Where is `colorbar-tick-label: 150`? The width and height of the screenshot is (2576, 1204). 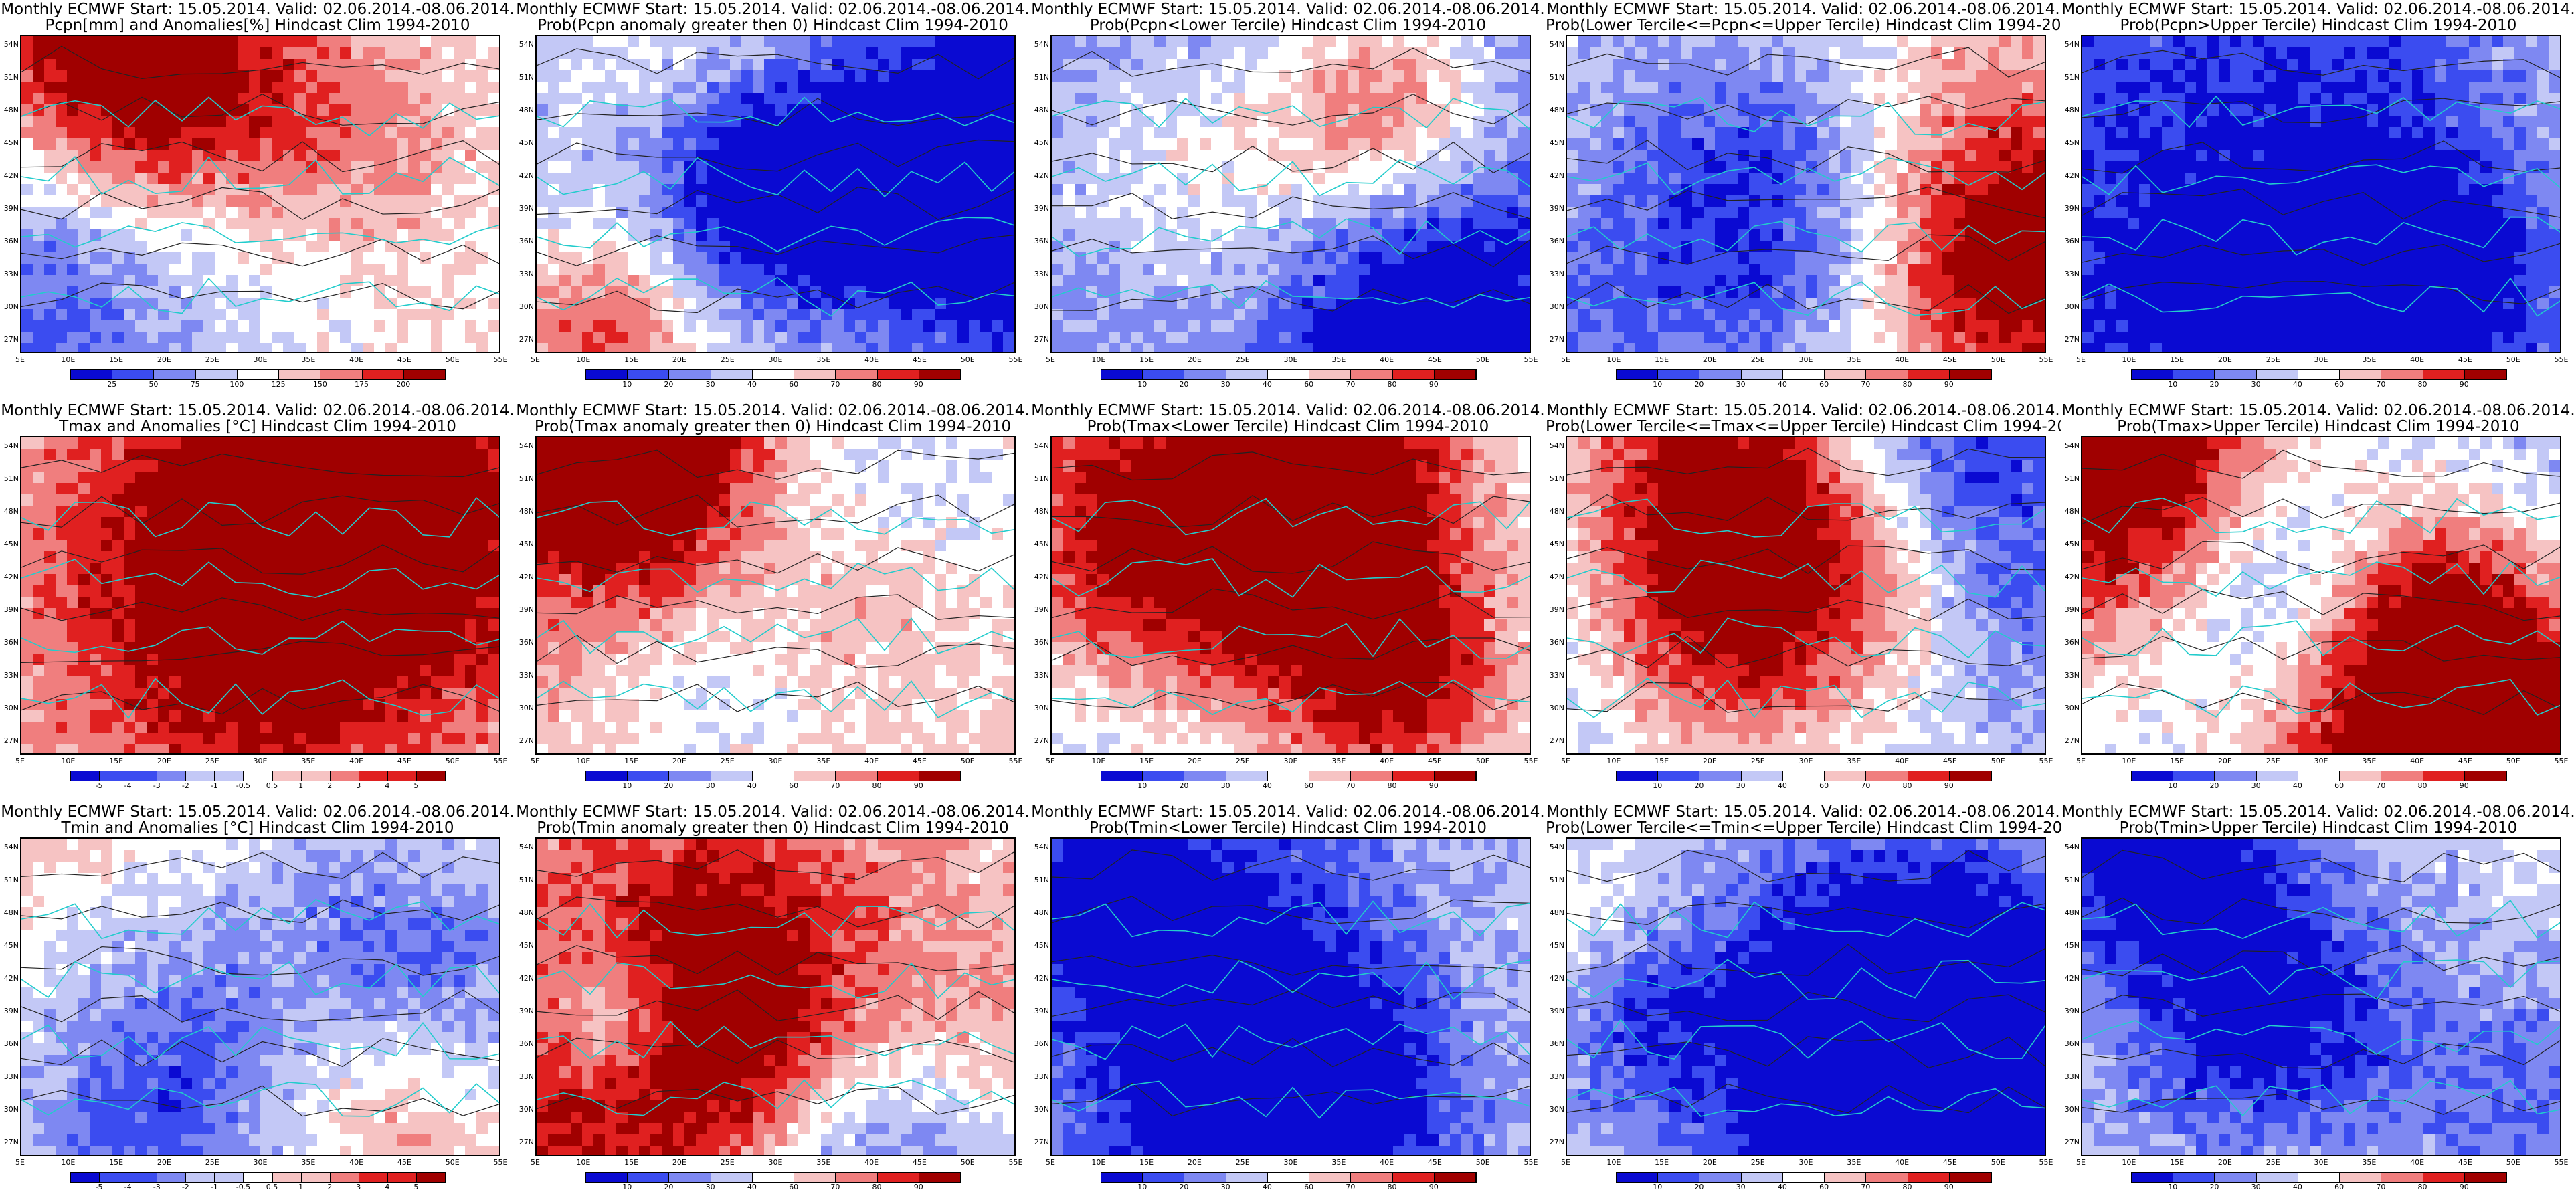
colorbar-tick-label: 150 is located at coordinates (319, 384).